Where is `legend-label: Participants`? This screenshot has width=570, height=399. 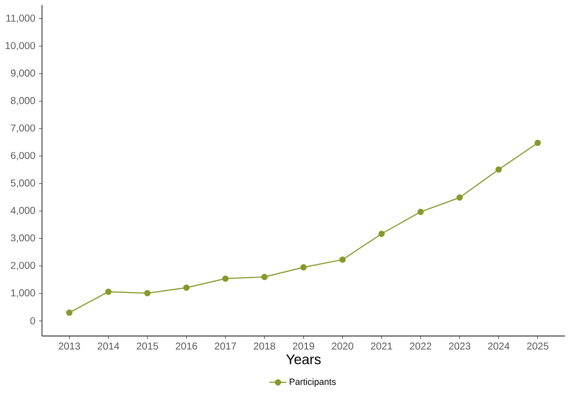
legend-label: Participants is located at coordinates (313, 382).